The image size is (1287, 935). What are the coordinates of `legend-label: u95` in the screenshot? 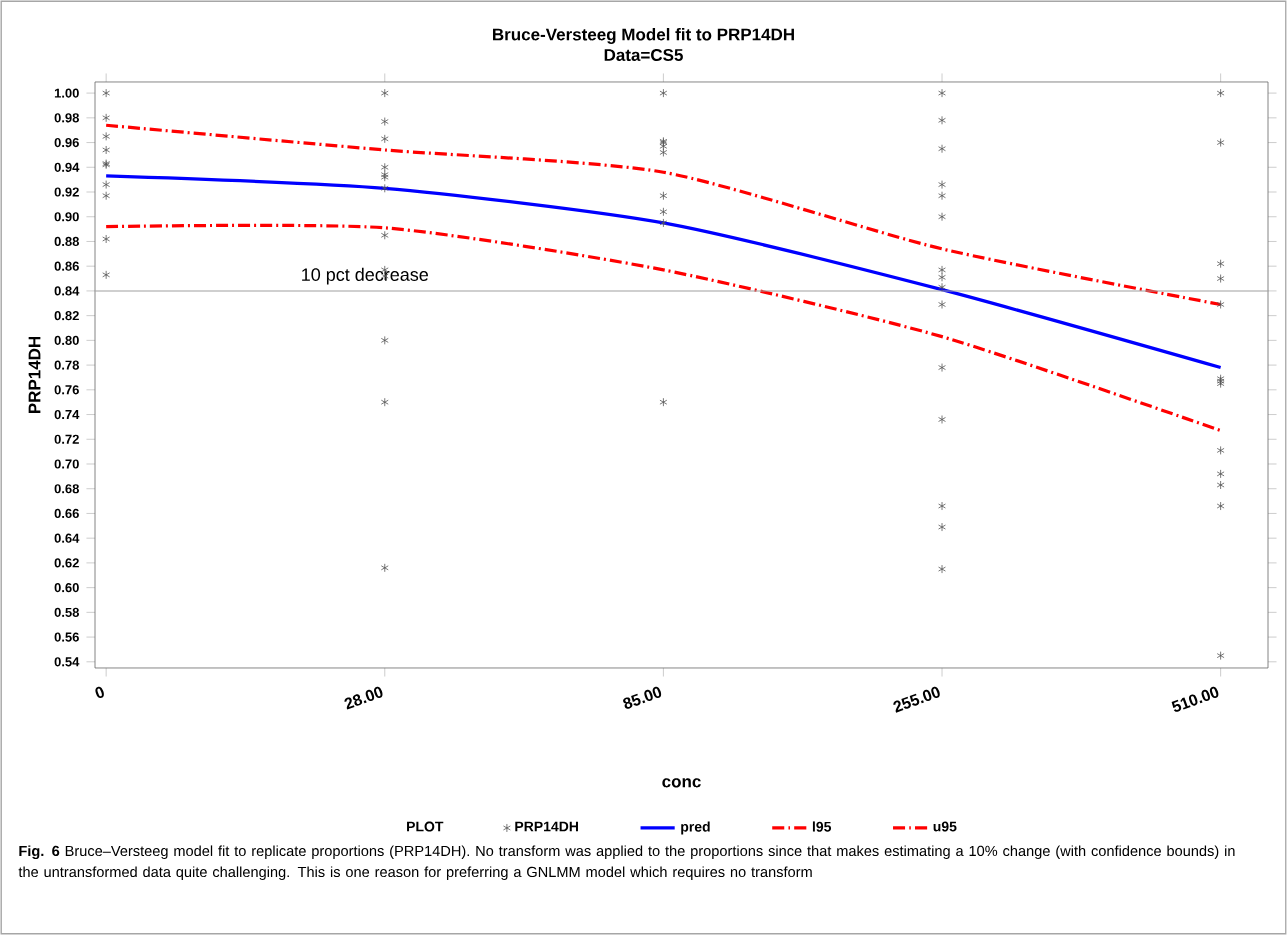 It's located at (945, 826).